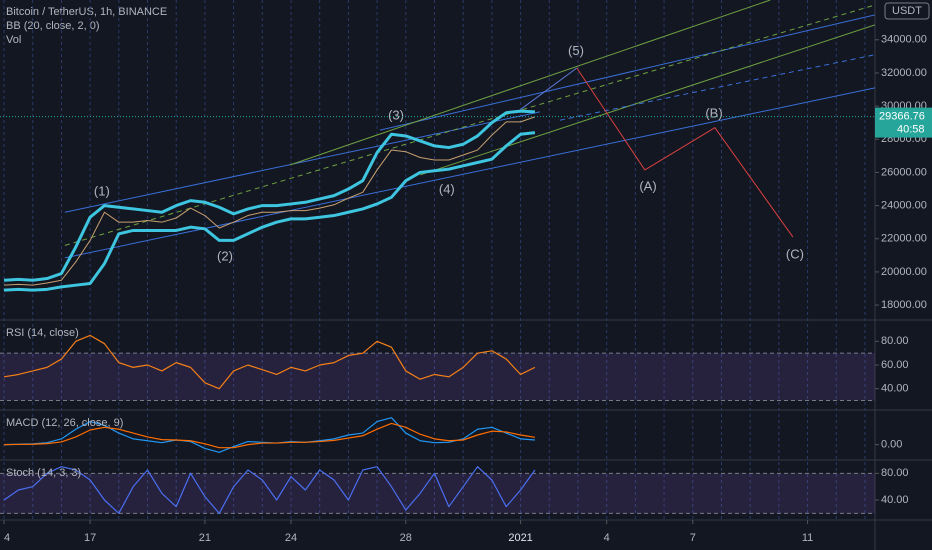  I want to click on x-tick-label: 2021, so click(520, 538).